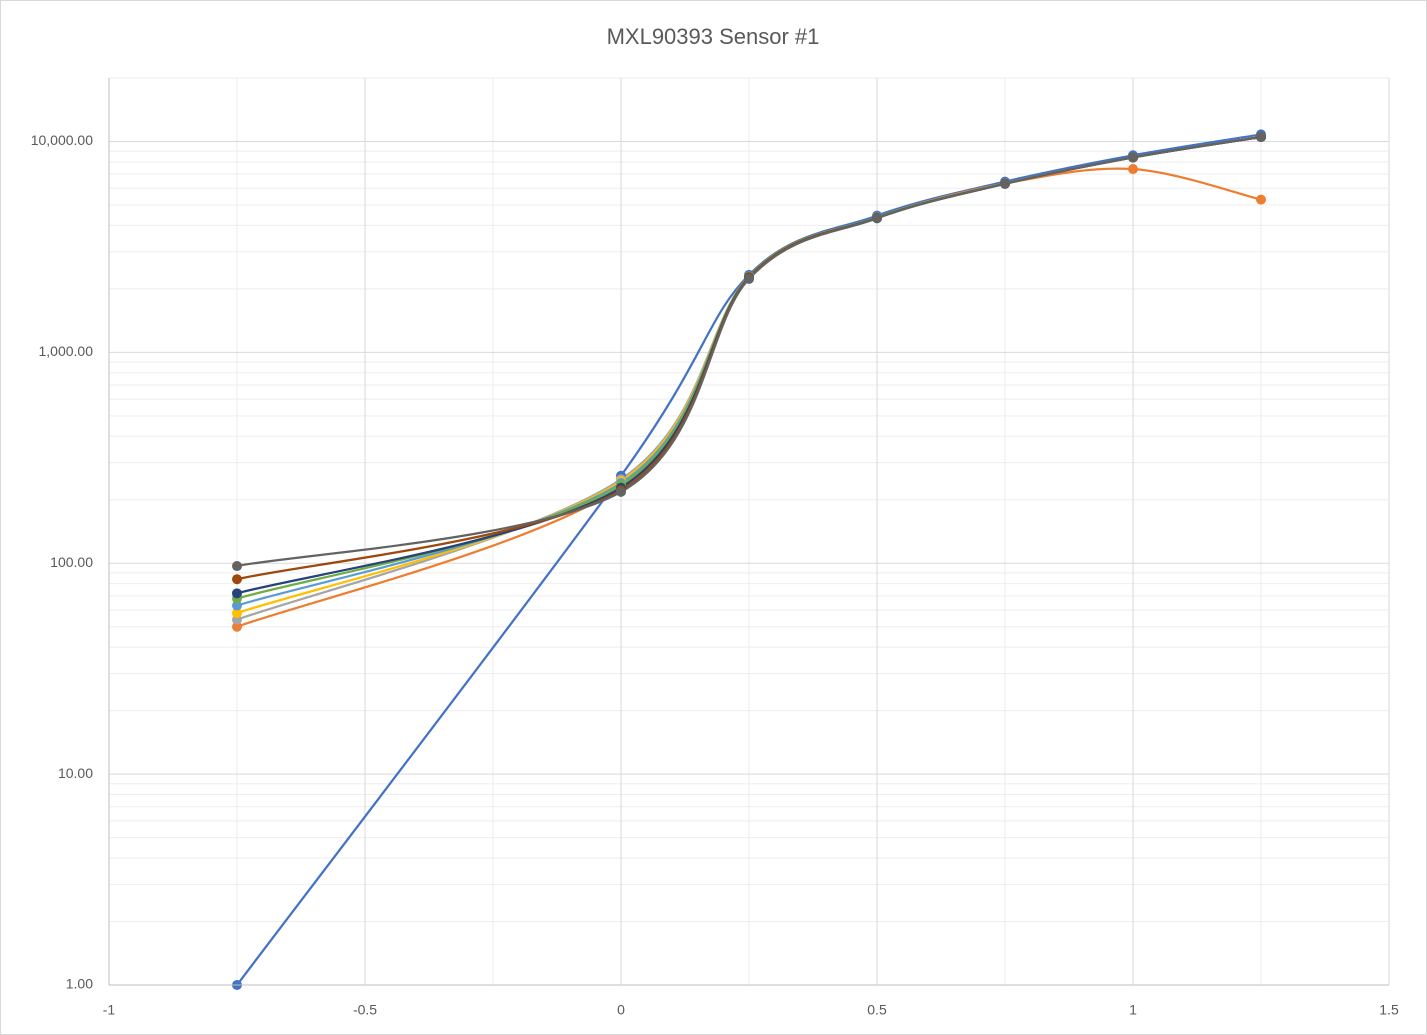 This screenshot has height=1035, width=1427. What do you see at coordinates (75, 773) in the screenshot?
I see `y-tick-label: 10.00` at bounding box center [75, 773].